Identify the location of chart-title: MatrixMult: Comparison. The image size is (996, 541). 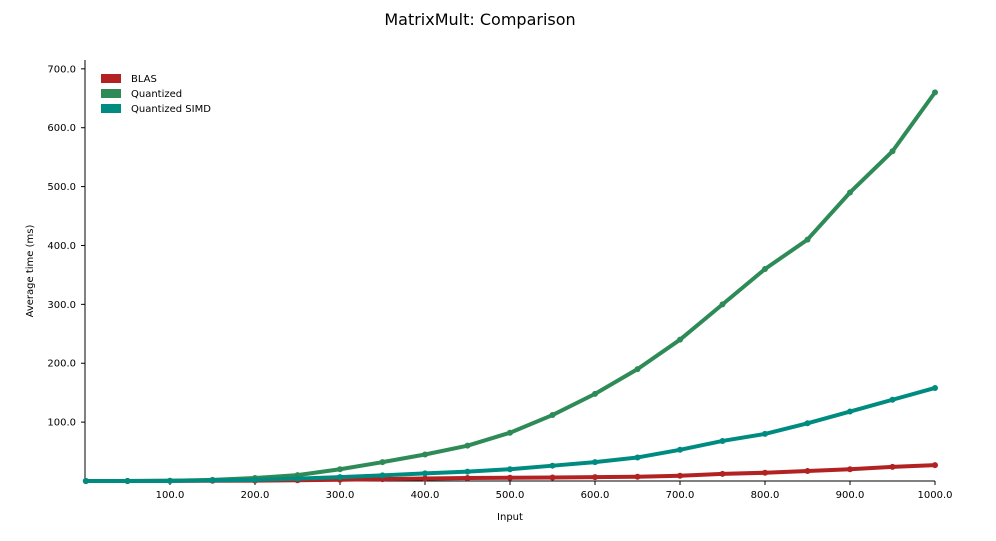
(479, 19).